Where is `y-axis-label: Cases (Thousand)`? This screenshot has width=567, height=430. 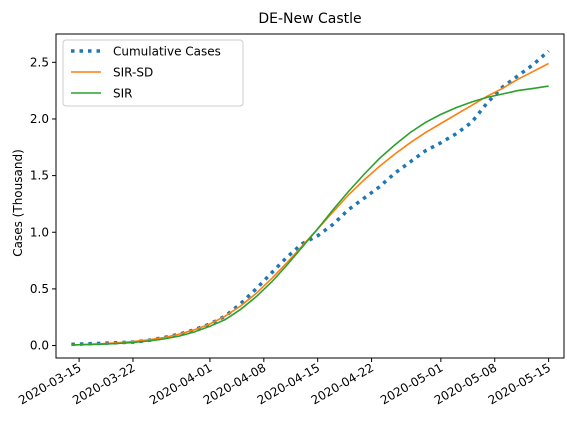 y-axis-label: Cases (Thousand) is located at coordinates (18, 203).